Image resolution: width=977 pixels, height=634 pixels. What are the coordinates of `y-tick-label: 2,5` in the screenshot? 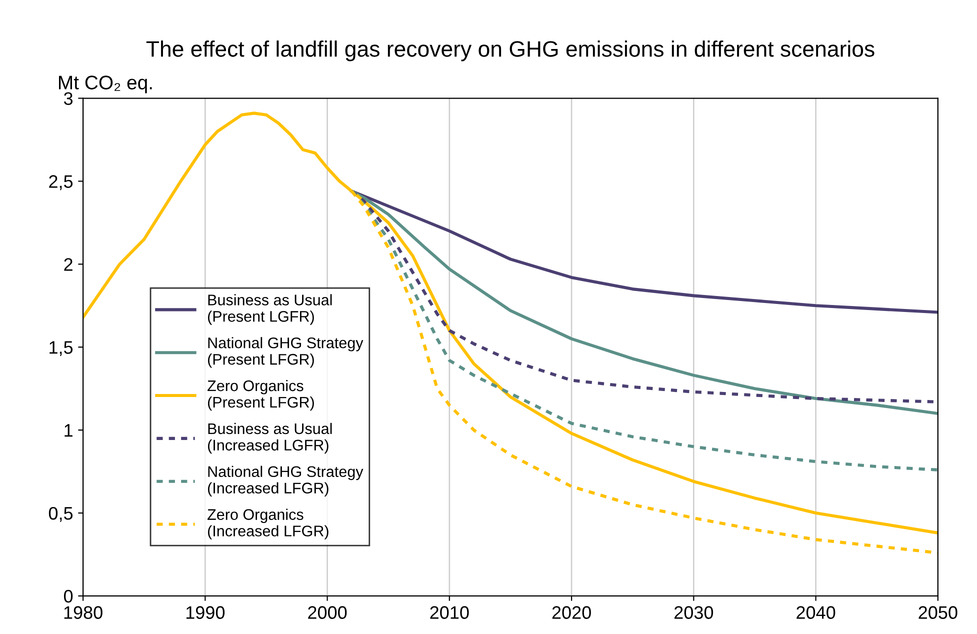 It's located at (61, 182).